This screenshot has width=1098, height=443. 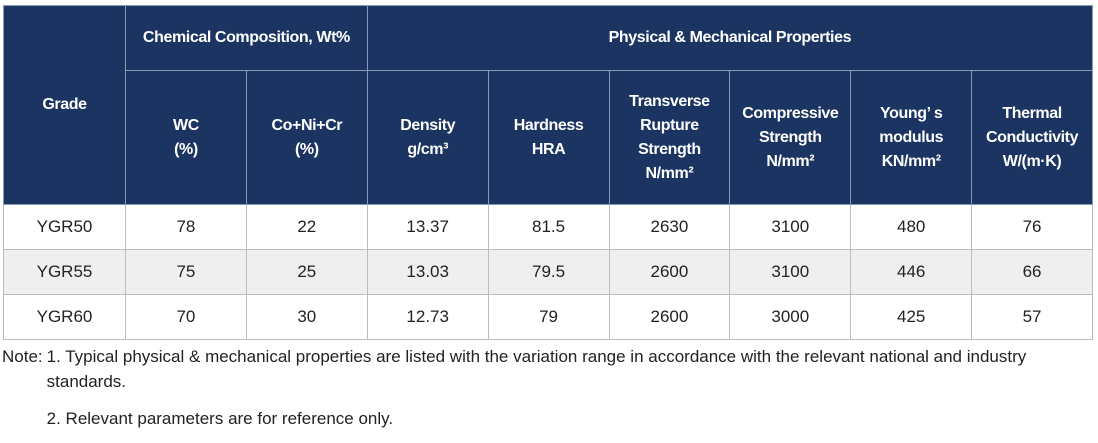 I want to click on table-cell: 81.5, so click(x=548, y=227).